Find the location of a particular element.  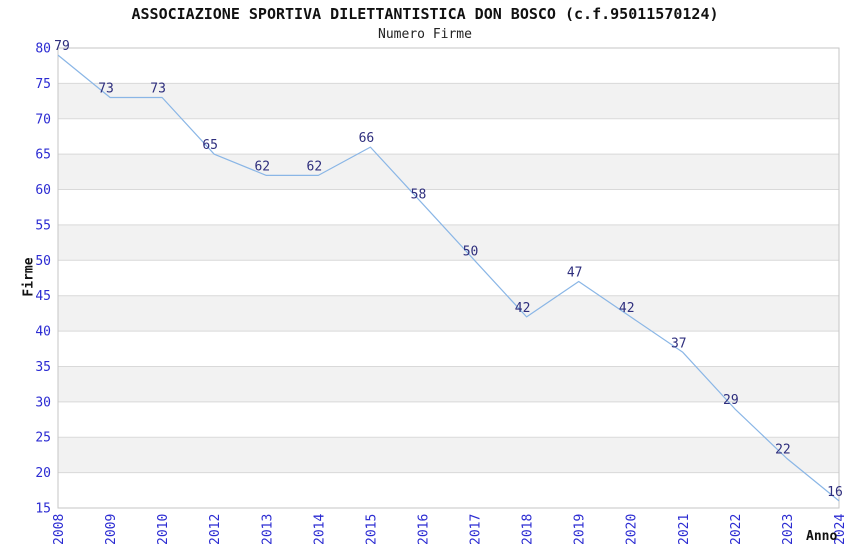

data-label: 37 is located at coordinates (679, 343).